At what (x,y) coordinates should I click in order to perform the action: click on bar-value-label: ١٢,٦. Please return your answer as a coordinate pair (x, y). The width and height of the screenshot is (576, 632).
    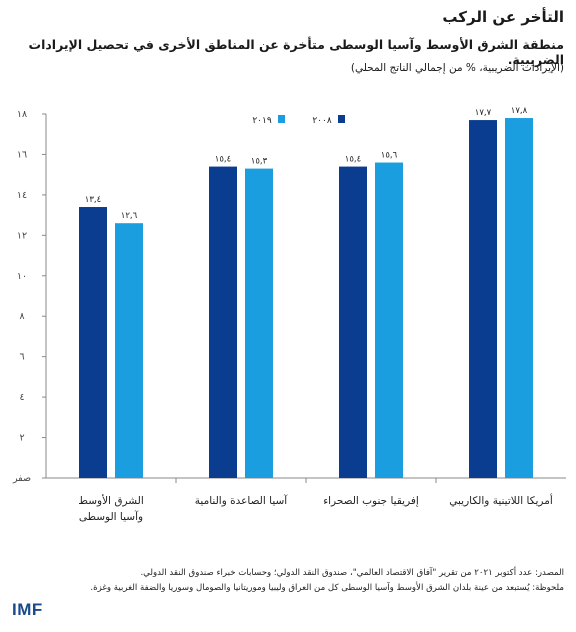
    Looking at the image, I should click on (129, 216).